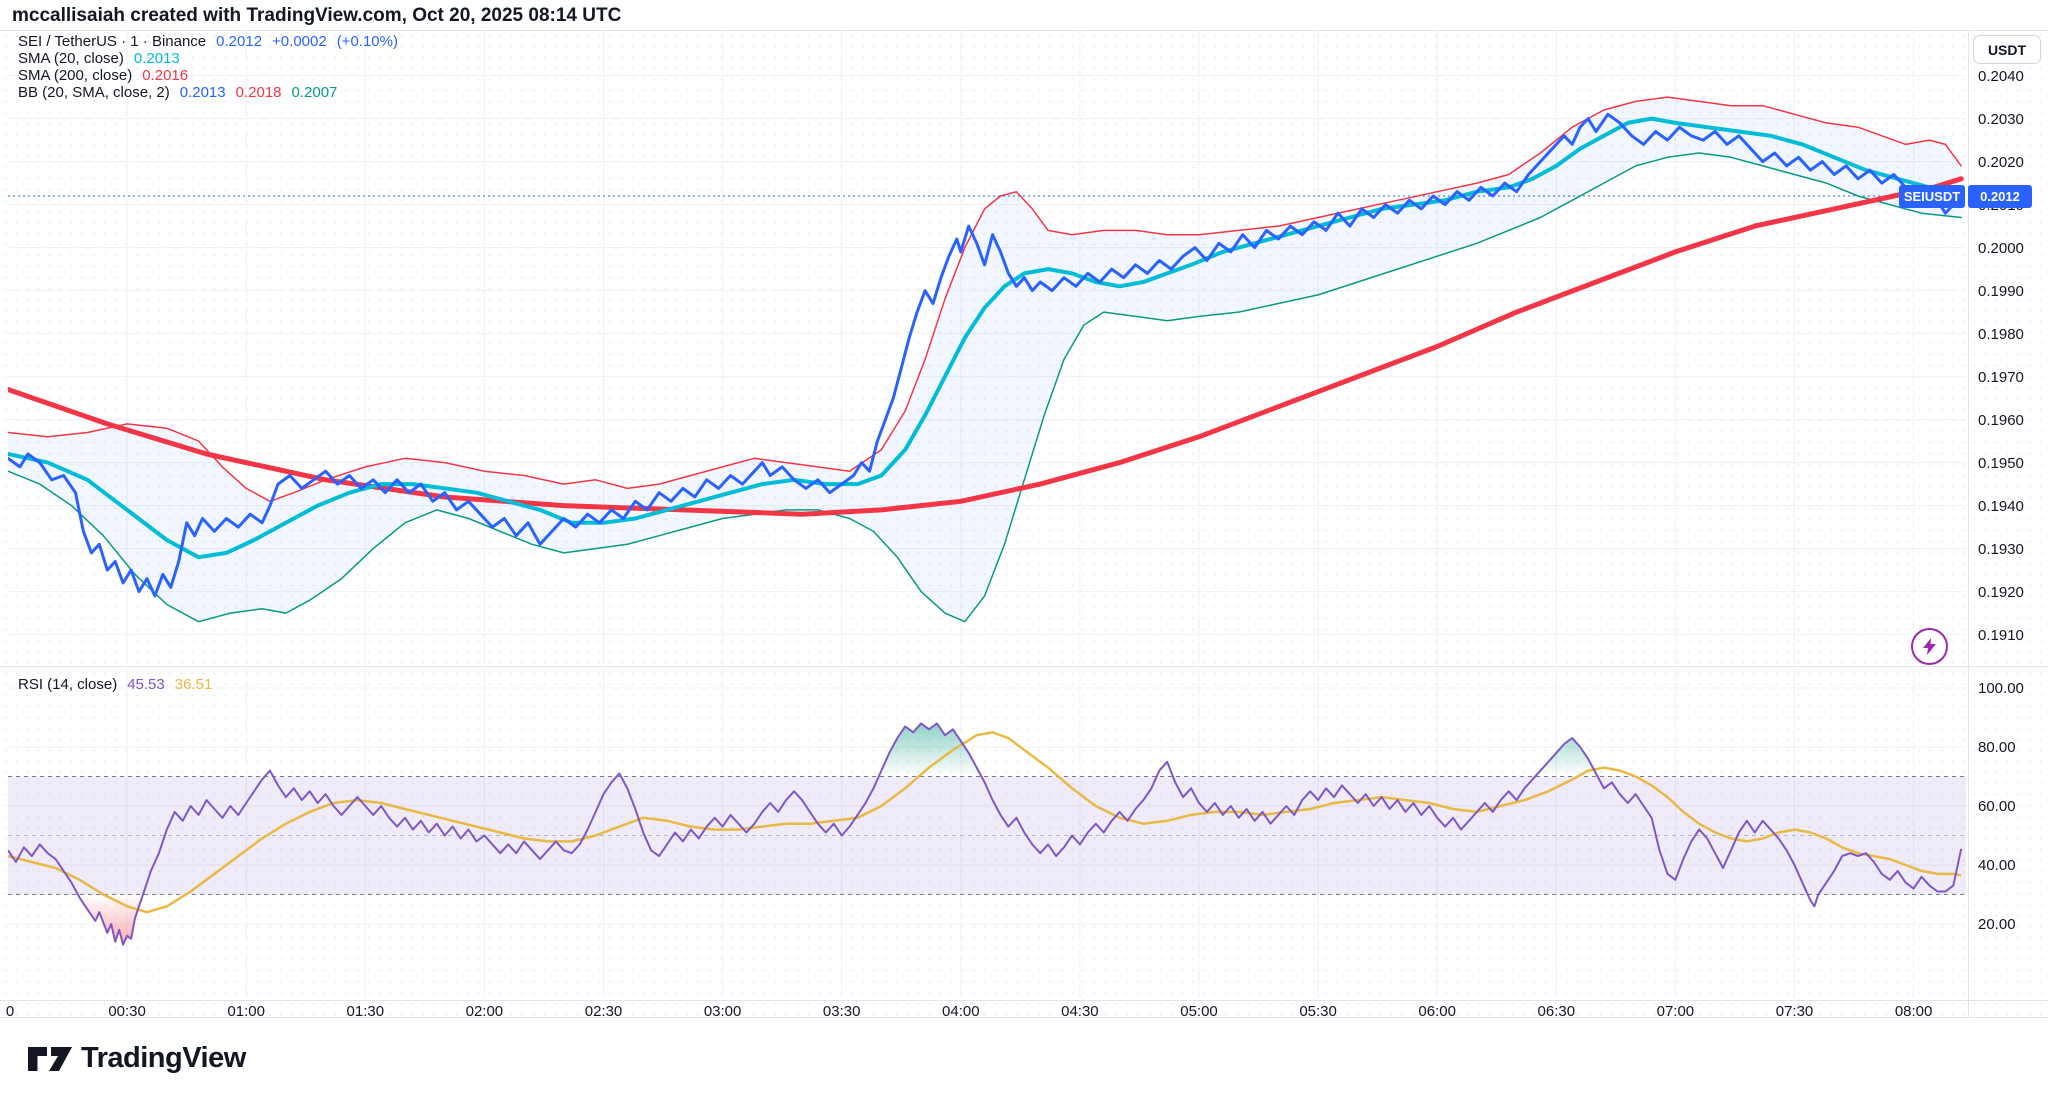 The height and width of the screenshot is (1096, 2048). Describe the element at coordinates (2001, 291) in the screenshot. I see `price-tick-label: 0.1990` at that location.